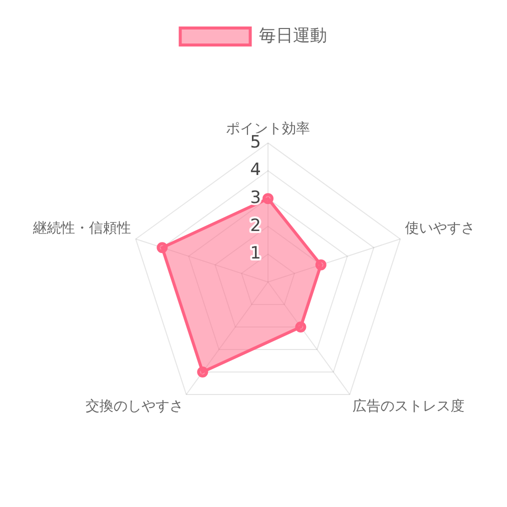 The width and height of the screenshot is (507, 507). Describe the element at coordinates (440, 228) in the screenshot. I see `spoke-label: 使いやすさ` at that location.